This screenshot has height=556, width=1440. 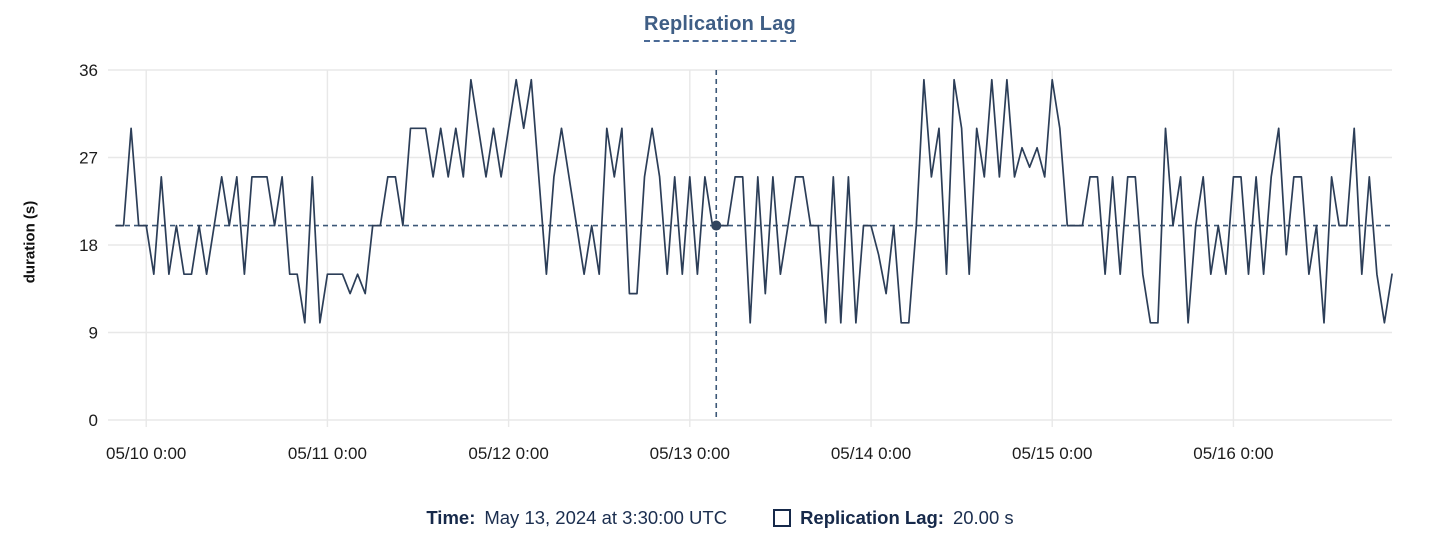 I want to click on chart-title: Replication Lag, so click(x=720, y=27).